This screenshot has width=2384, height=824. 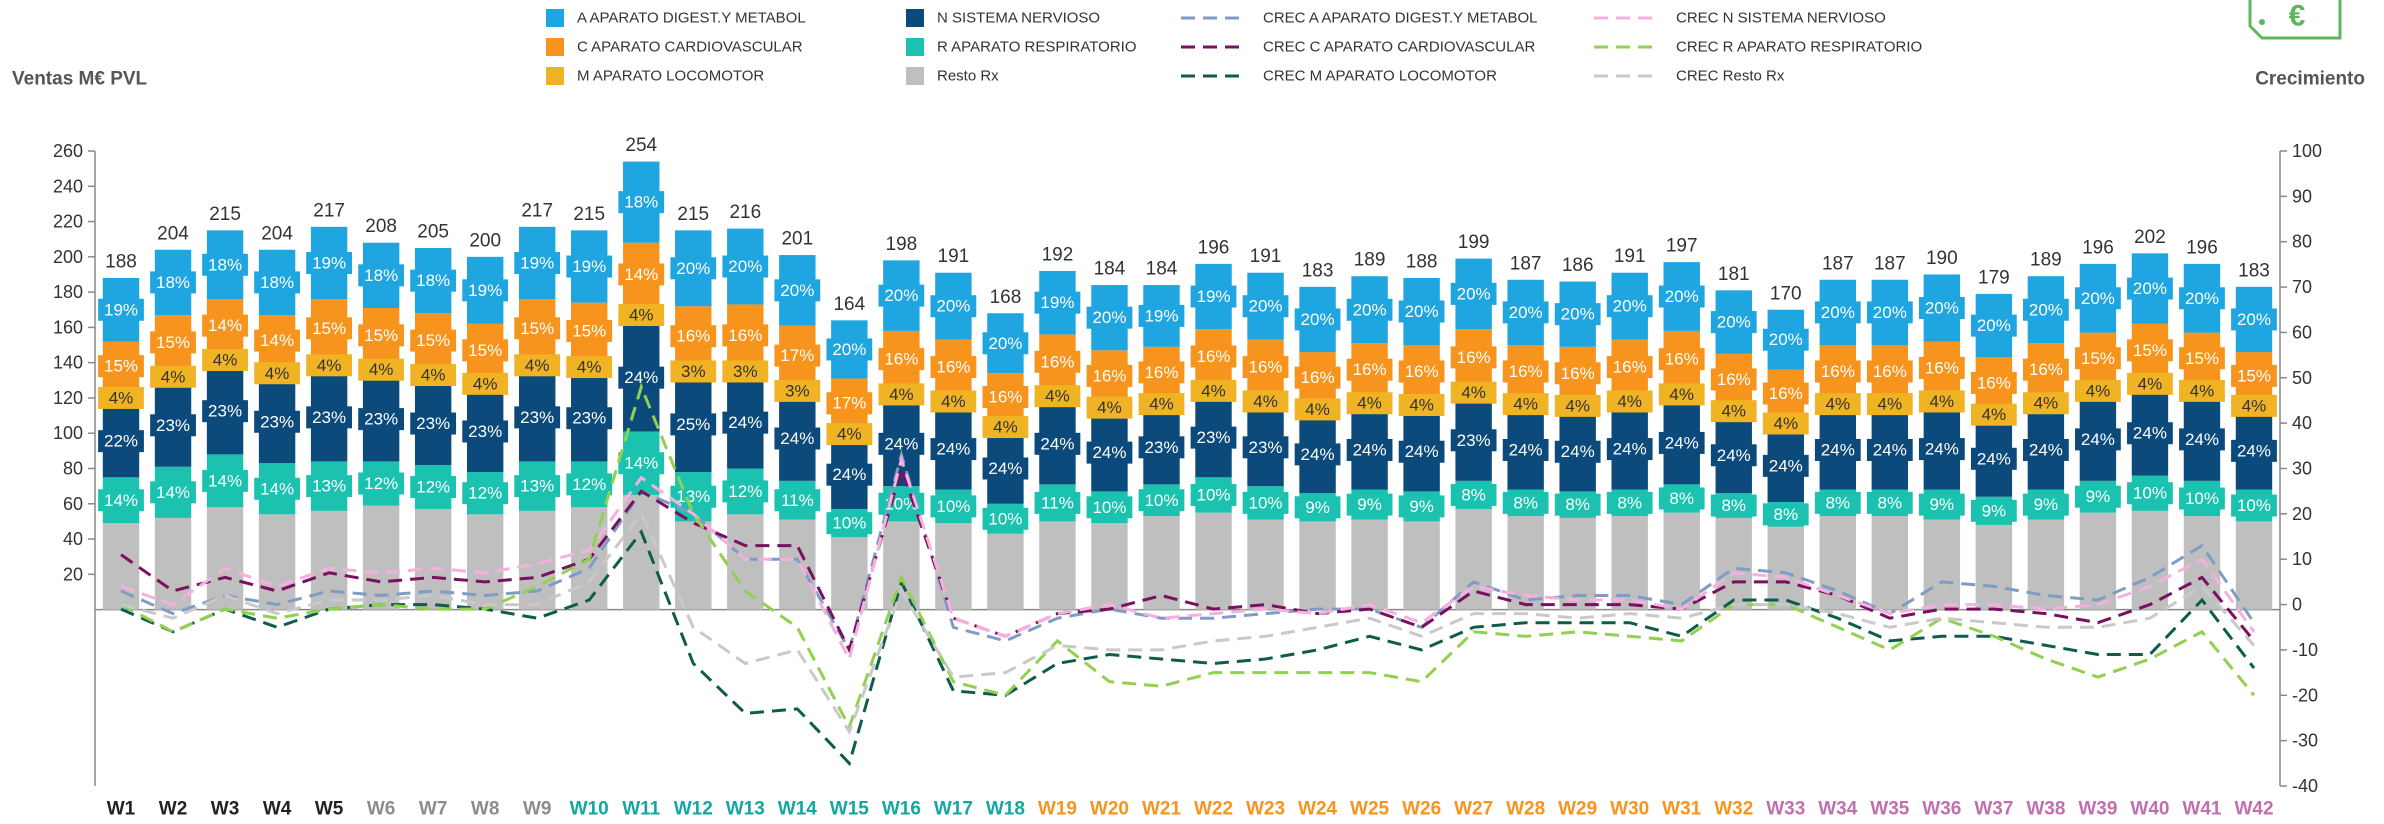 What do you see at coordinates (1422, 262) in the screenshot?
I see `total-label: 188` at bounding box center [1422, 262].